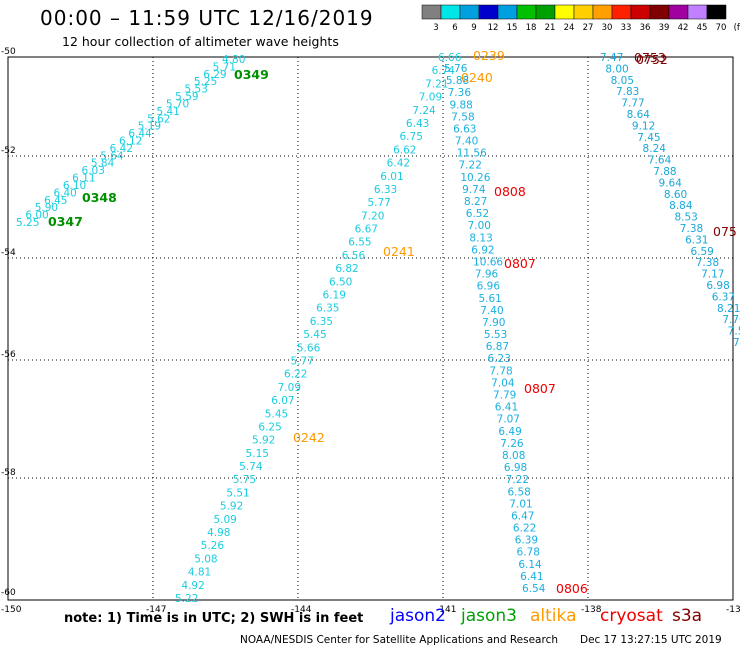 The image size is (740, 650). I want to click on wave-height-label: 6.03, so click(93, 171).